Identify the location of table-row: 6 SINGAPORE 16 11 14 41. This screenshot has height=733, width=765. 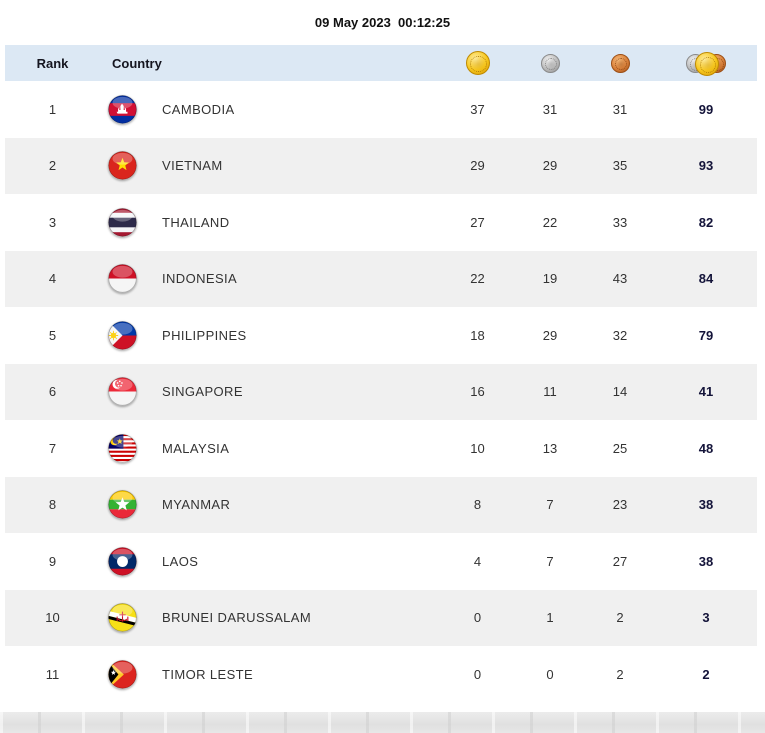
(381, 391).